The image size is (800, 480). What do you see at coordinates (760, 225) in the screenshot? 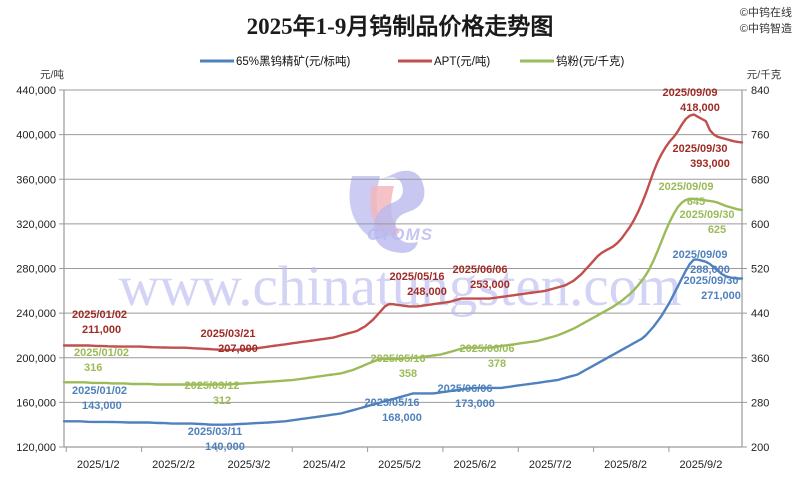
I see `y2-axis-tick-label: 600` at bounding box center [760, 225].